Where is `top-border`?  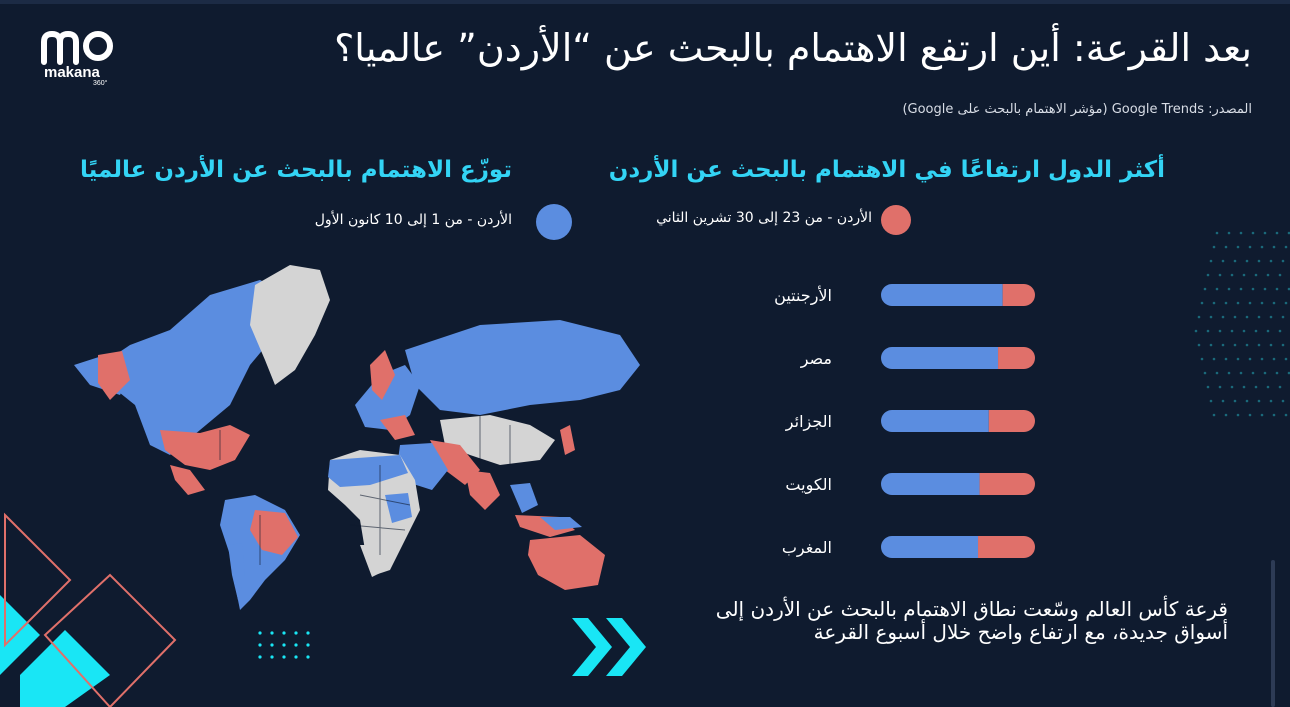
top-border is located at coordinates (645, 2).